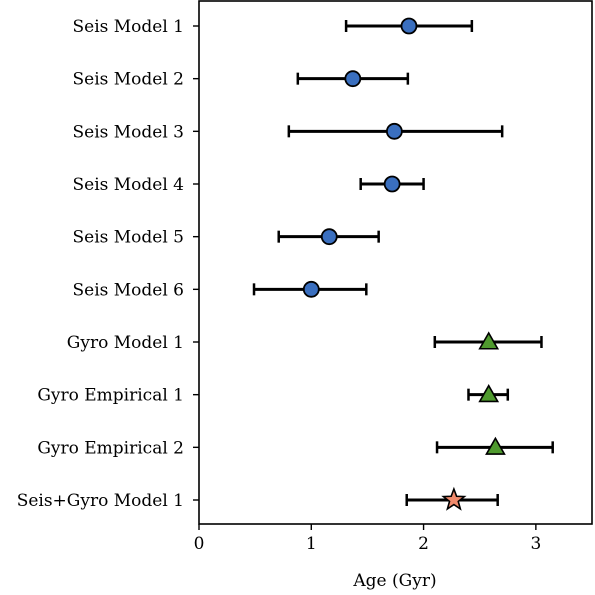 The height and width of the screenshot is (595, 595). What do you see at coordinates (128, 185) in the screenshot?
I see `y-category-label: Seis Model 4` at bounding box center [128, 185].